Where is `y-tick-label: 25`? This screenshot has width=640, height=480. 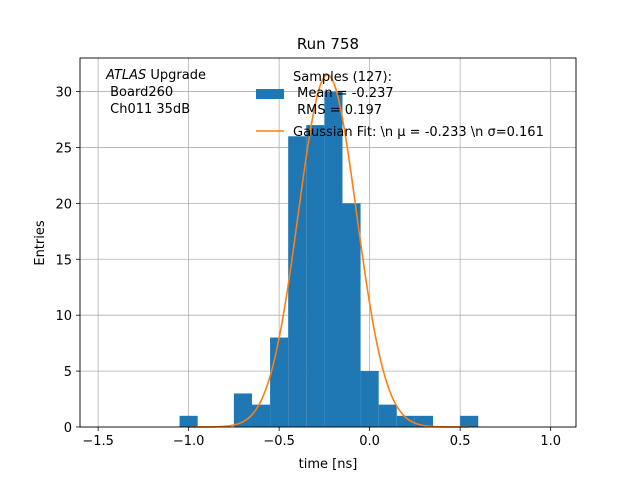 y-tick-label: 25 is located at coordinates (63, 148).